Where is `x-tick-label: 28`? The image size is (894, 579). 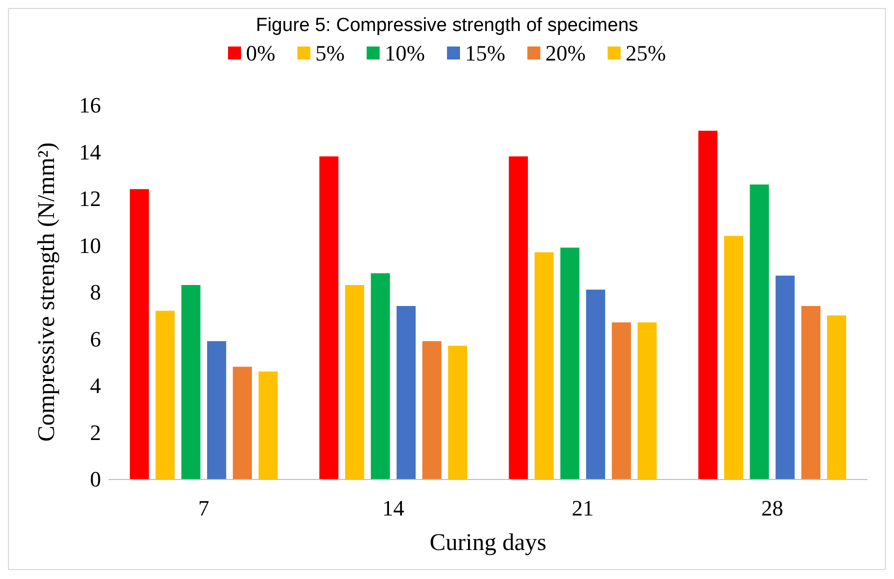
x-tick-label: 28 is located at coordinates (772, 508).